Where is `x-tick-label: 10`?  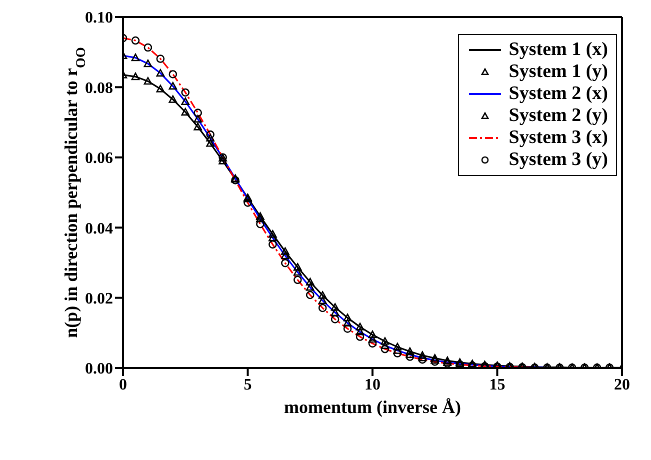
x-tick-label: 10 is located at coordinates (372, 385).